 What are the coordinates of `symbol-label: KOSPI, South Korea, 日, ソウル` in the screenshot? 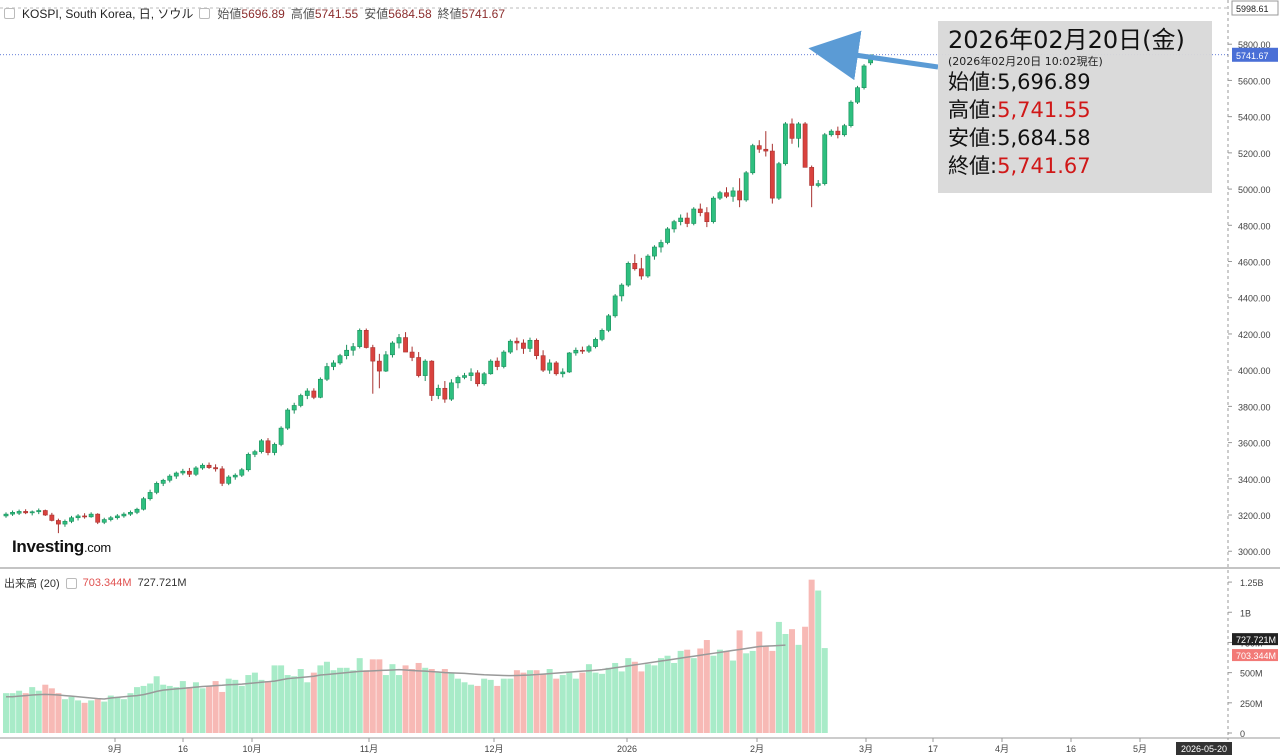 It's located at (108, 14).